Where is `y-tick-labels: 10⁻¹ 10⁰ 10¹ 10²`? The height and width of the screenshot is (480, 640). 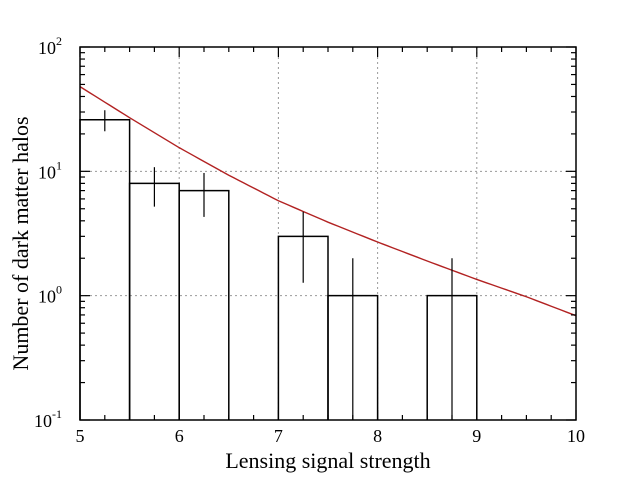 y-tick-labels: 10⁻¹ 10⁰ 10¹ 10² is located at coordinates (48, 232).